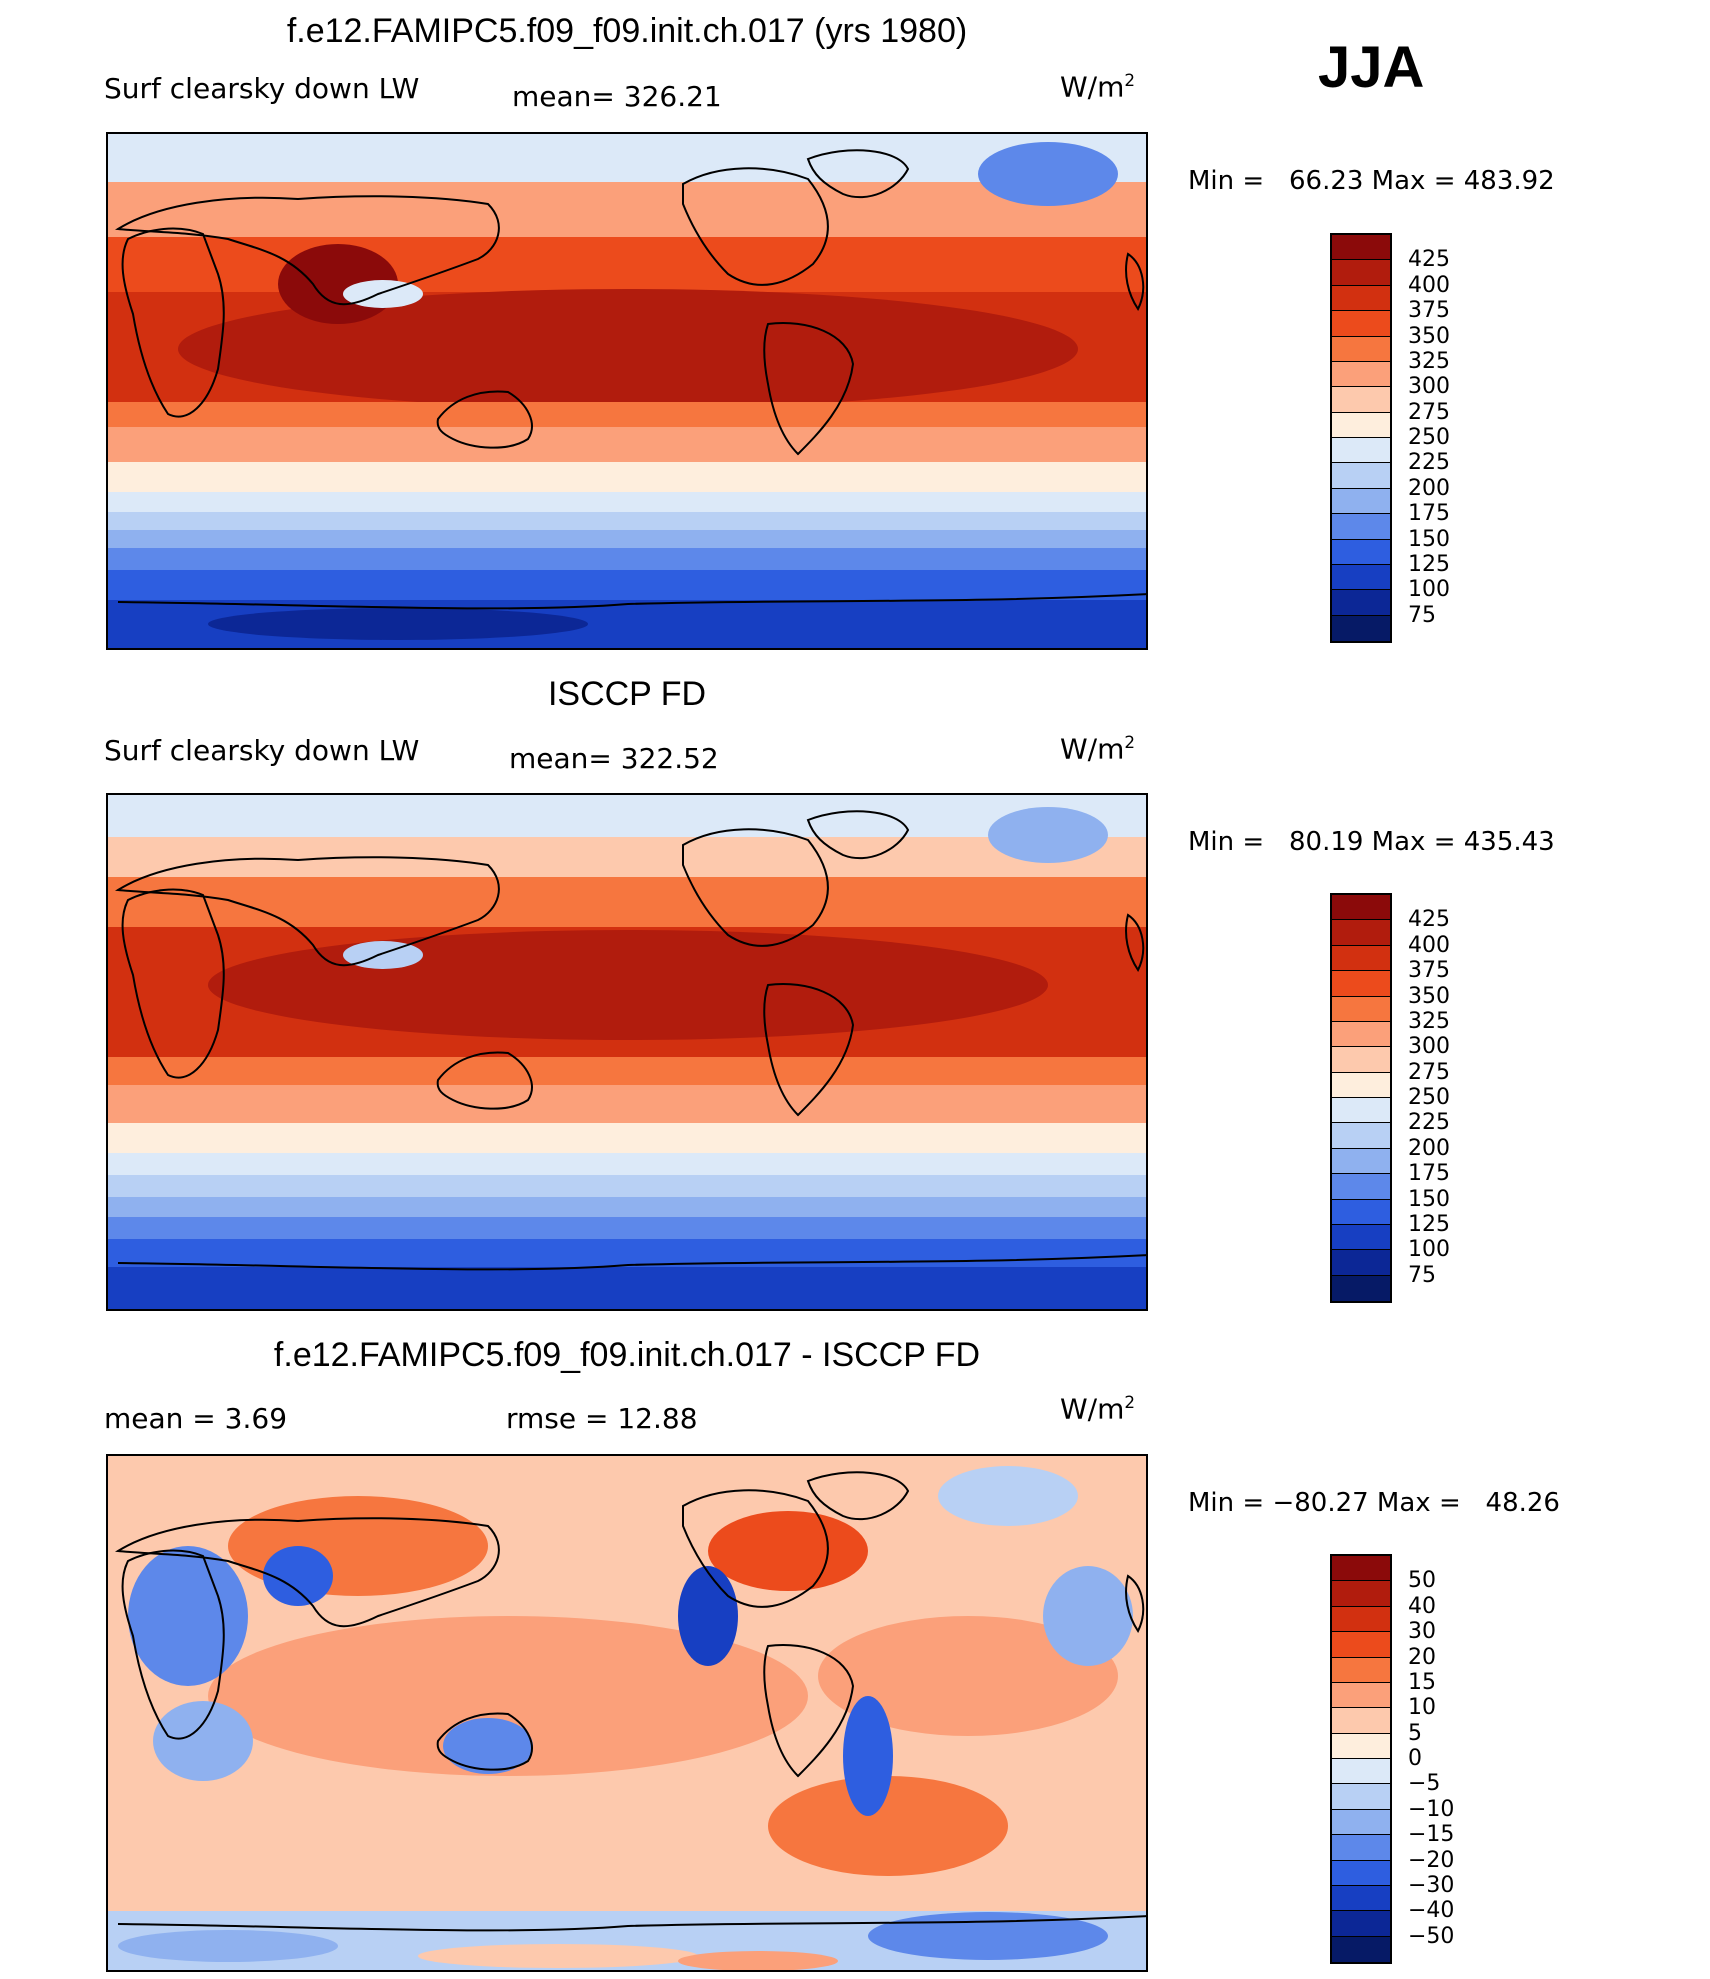 This screenshot has width=1710, height=1979. Describe the element at coordinates (262, 88) in the screenshot. I see `panel-1-variable: Surf clearsky down LW` at that location.